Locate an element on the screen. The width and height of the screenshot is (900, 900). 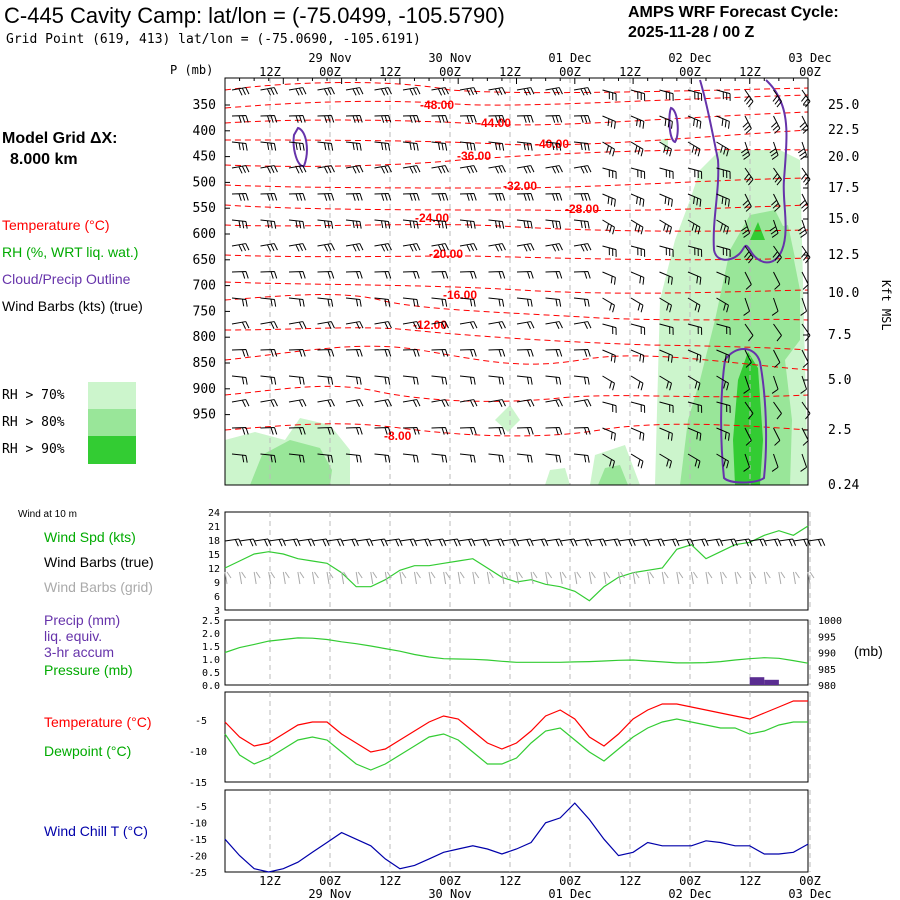
temp-ticks: -5 -10 -15 is located at coordinates (198, 752).